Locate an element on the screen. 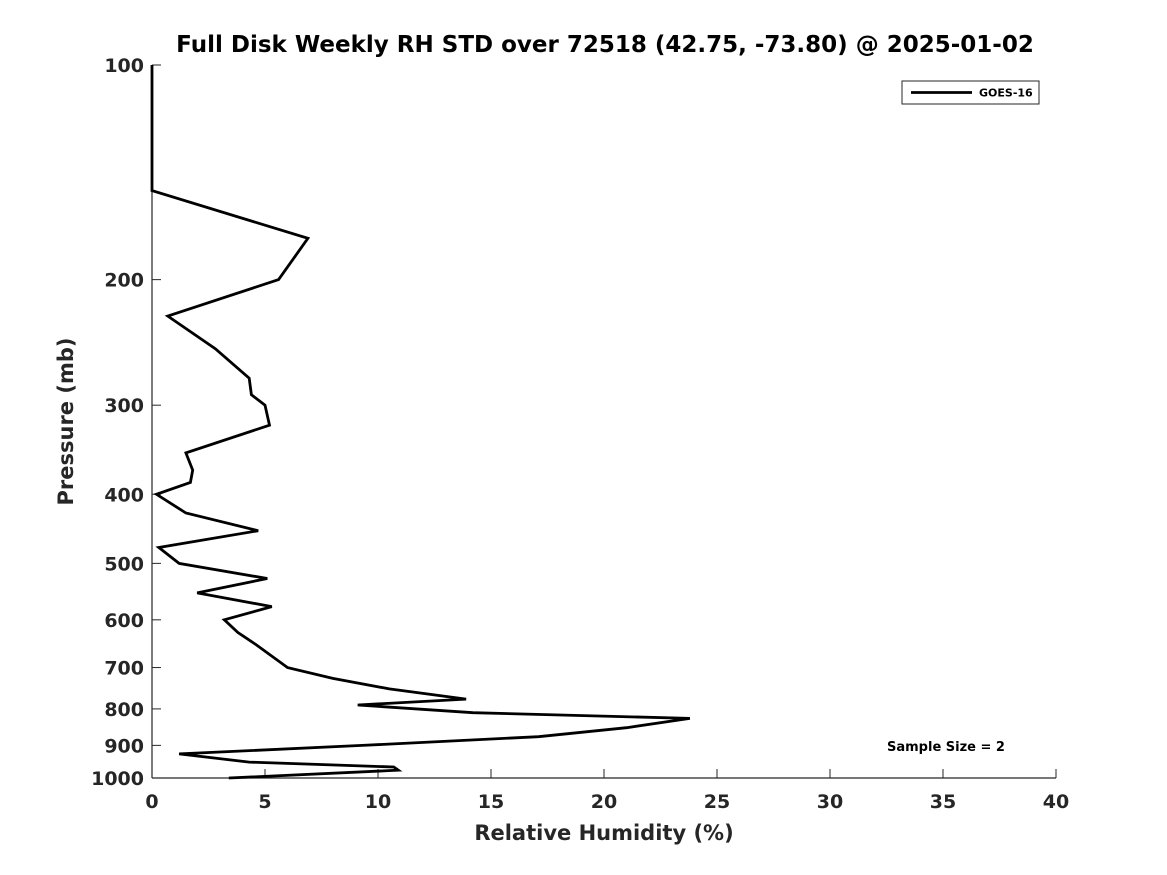 The width and height of the screenshot is (1167, 875). x-tick-label: 40 is located at coordinates (1056, 802).